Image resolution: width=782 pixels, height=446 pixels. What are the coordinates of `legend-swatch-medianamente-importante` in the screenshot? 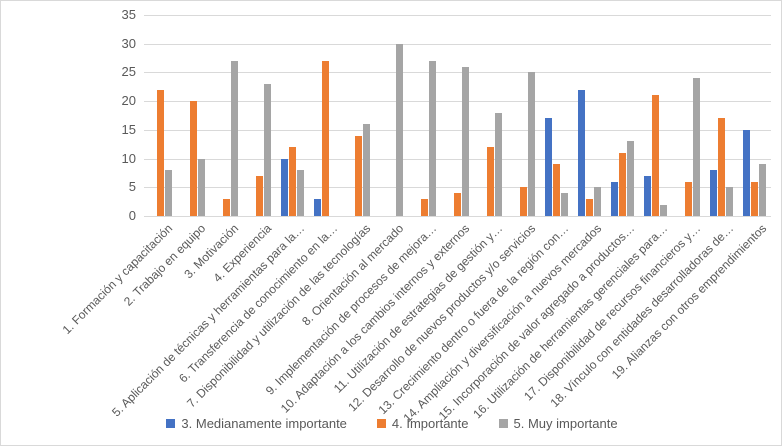 It's located at (171, 423).